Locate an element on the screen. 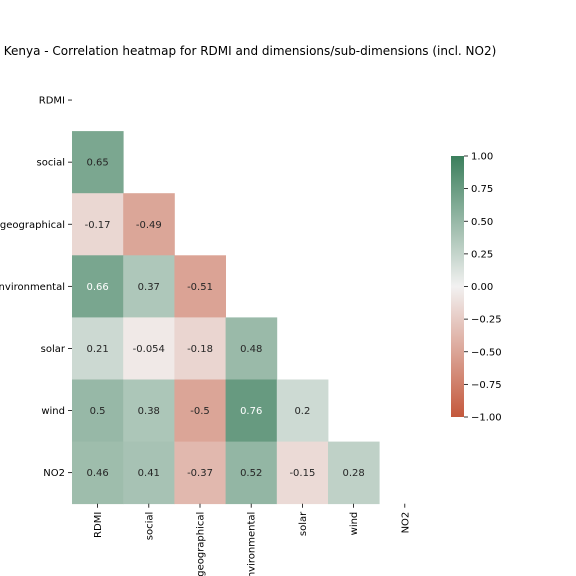 This screenshot has height=576, width=576. cell-value-label: 0.46 is located at coordinates (97, 473).